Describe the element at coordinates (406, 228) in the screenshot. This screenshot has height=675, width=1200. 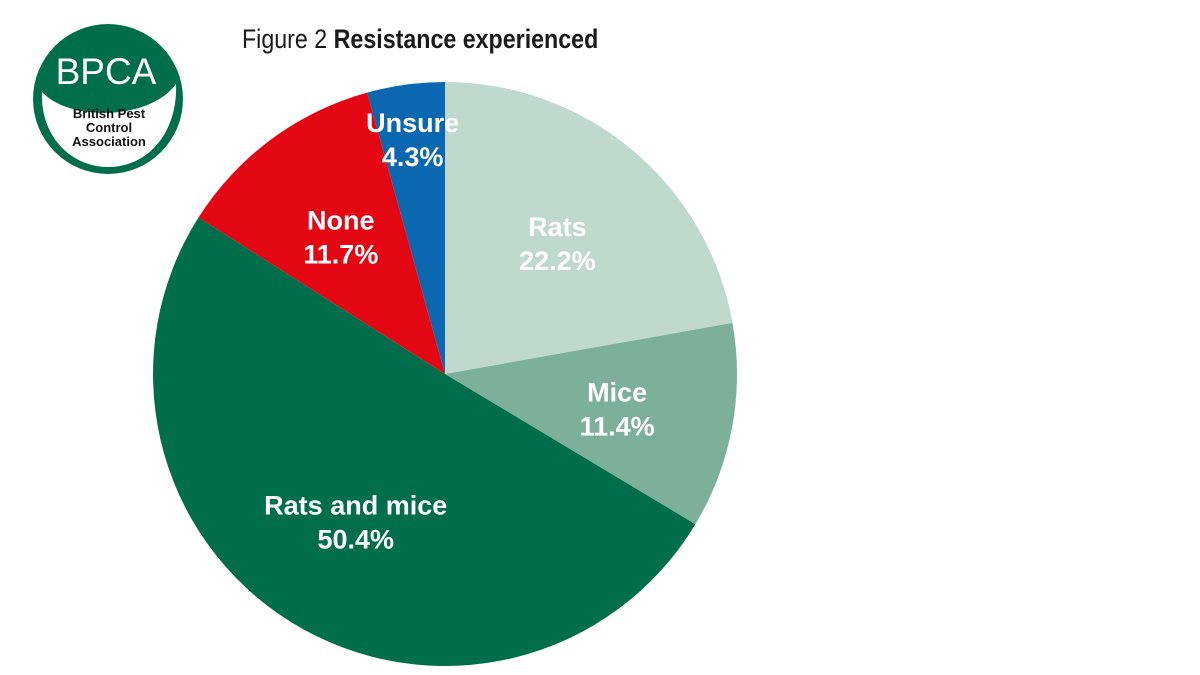
I see `pie-slice-unsure` at that location.